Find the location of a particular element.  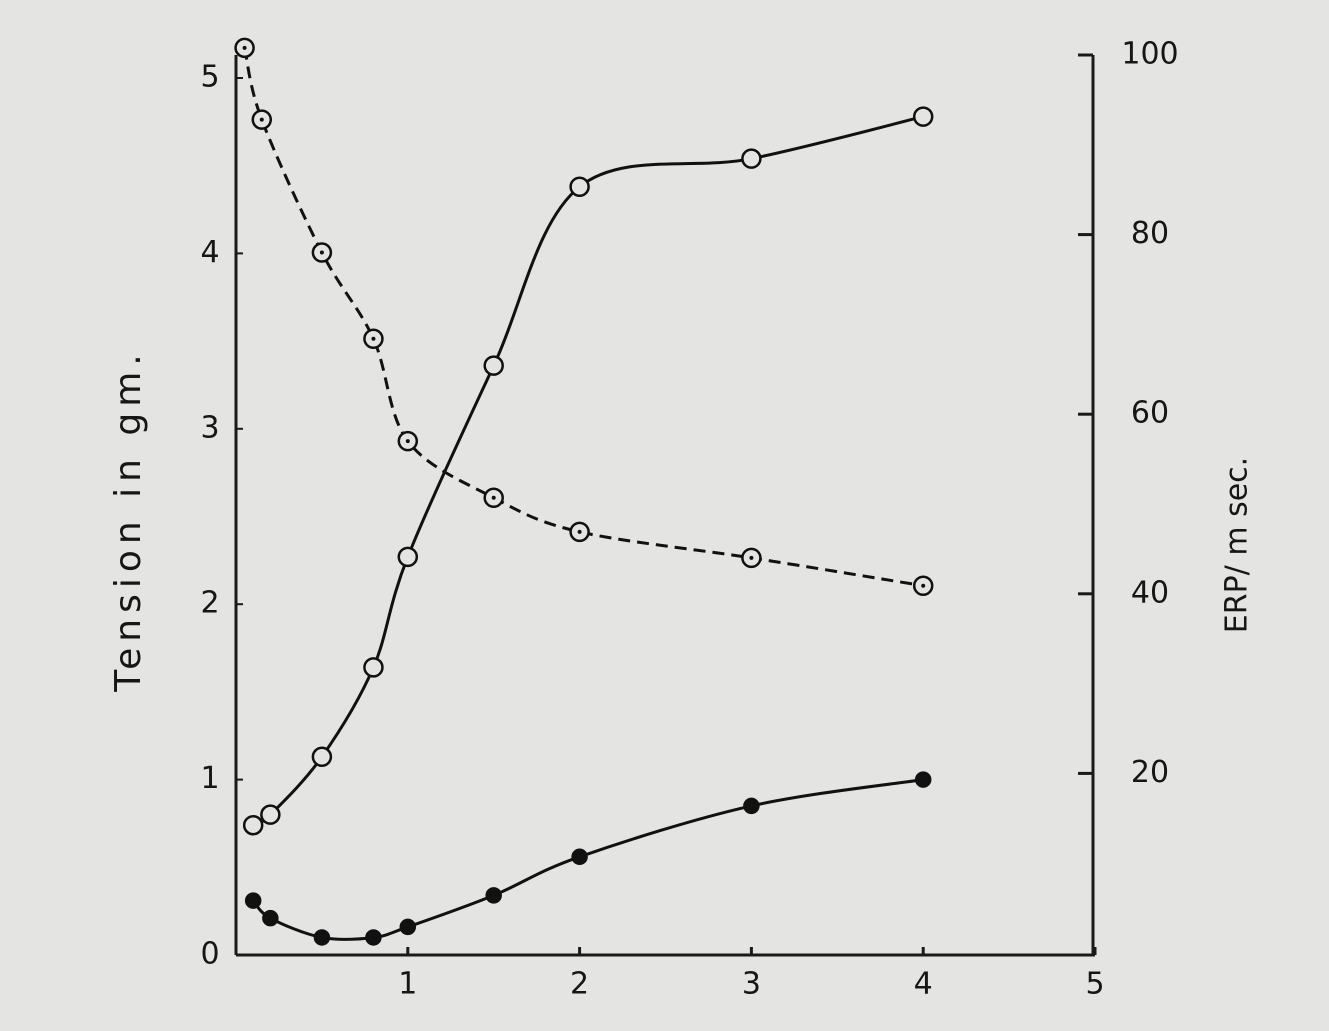

y-tick-label: 5 is located at coordinates (209, 77).